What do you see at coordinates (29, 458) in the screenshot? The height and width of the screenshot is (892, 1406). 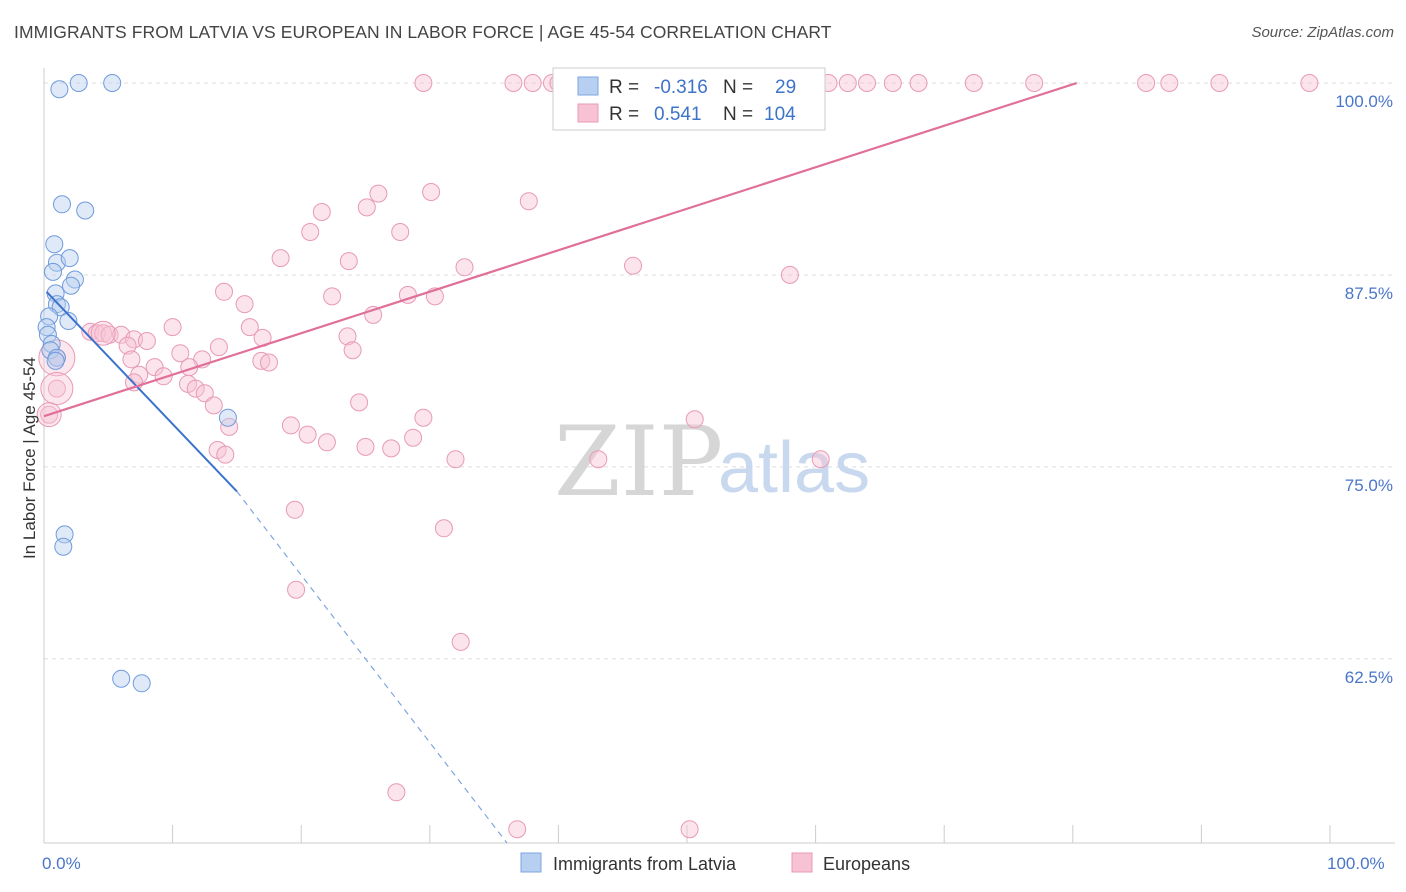 I see `y-axis-title: In Labor Force | Age 45-54` at bounding box center [29, 458].